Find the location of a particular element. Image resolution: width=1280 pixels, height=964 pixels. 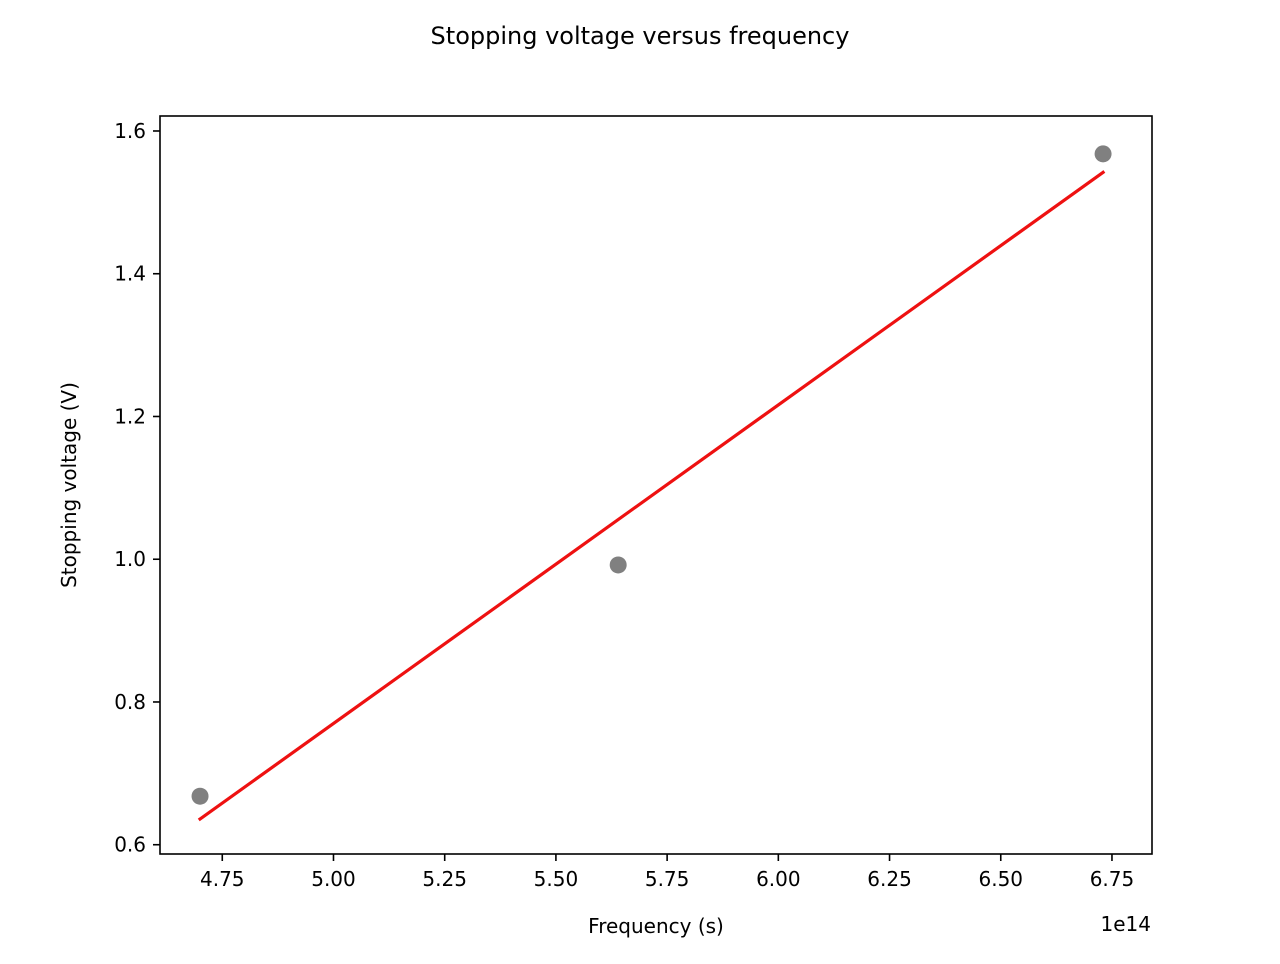

x-tick-label: 4.75 is located at coordinates (222, 879).